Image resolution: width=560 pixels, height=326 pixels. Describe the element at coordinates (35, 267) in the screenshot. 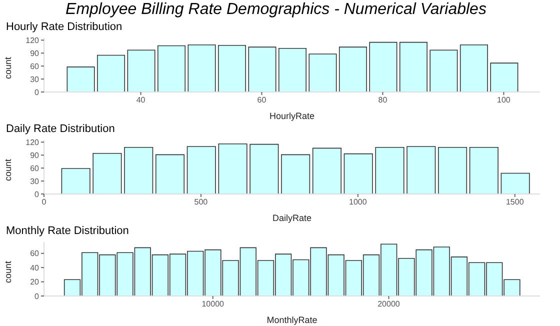

I see `y-tick-label: 40` at that location.